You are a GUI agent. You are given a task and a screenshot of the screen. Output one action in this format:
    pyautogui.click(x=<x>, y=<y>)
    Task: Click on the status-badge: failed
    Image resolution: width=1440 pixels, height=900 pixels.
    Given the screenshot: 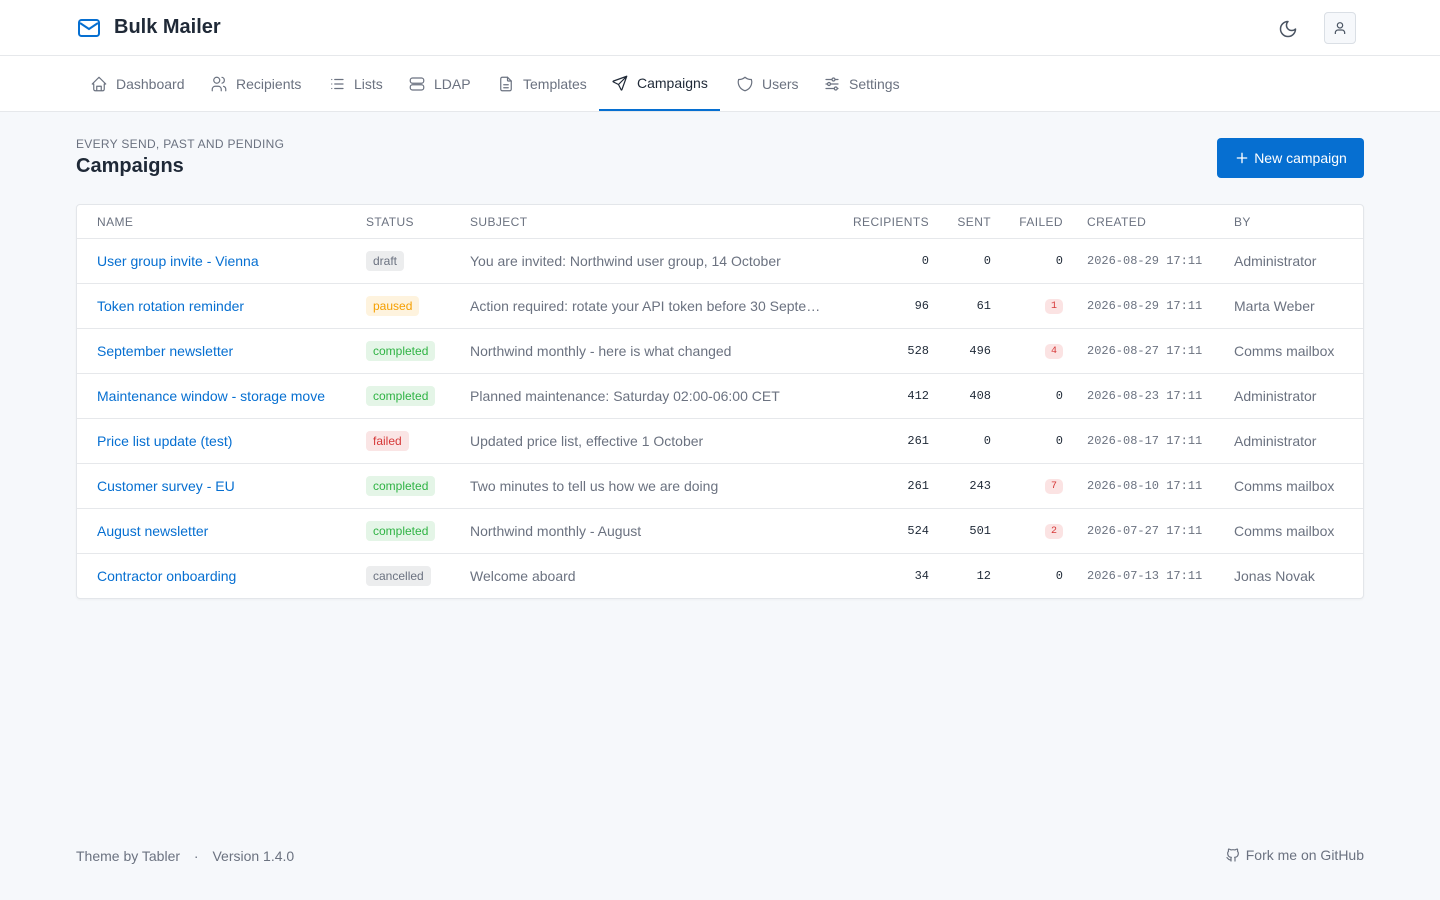 What is the action you would take?
    pyautogui.click(x=387, y=441)
    